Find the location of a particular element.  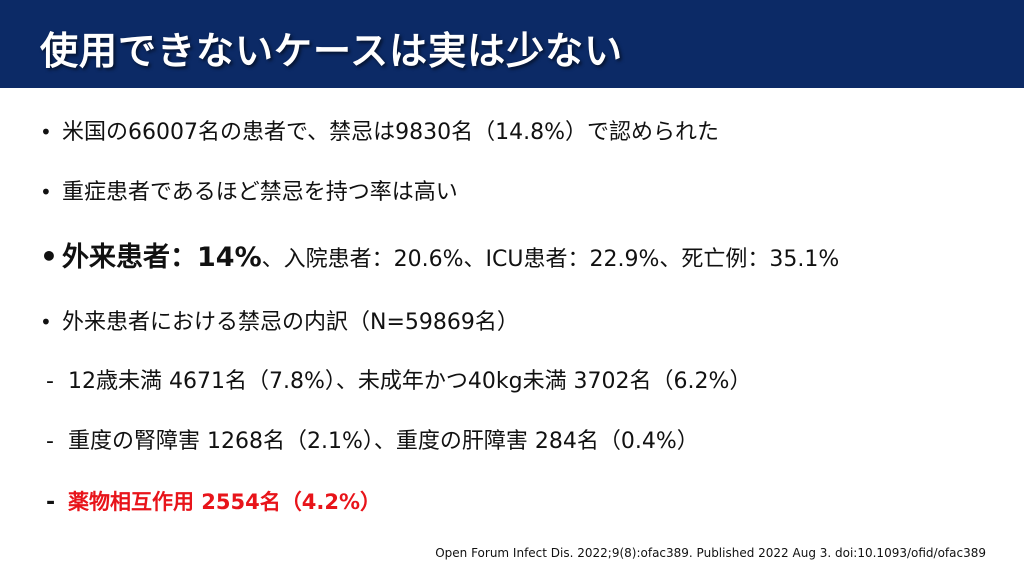

bullet-item: • 重症患者であるほど禁忌を持つ率は高い is located at coordinates (249, 192).